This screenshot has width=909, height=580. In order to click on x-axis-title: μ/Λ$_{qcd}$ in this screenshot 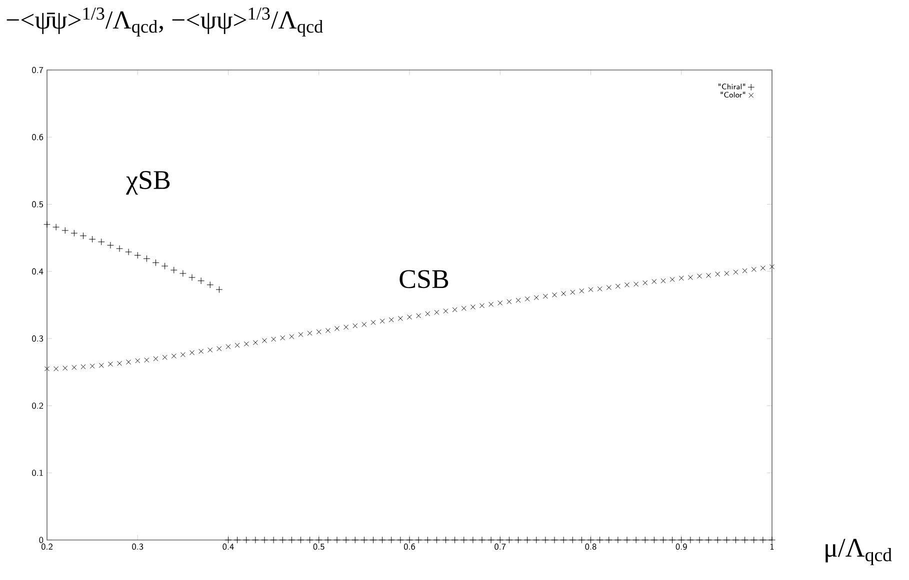, I will do `click(859, 552)`.